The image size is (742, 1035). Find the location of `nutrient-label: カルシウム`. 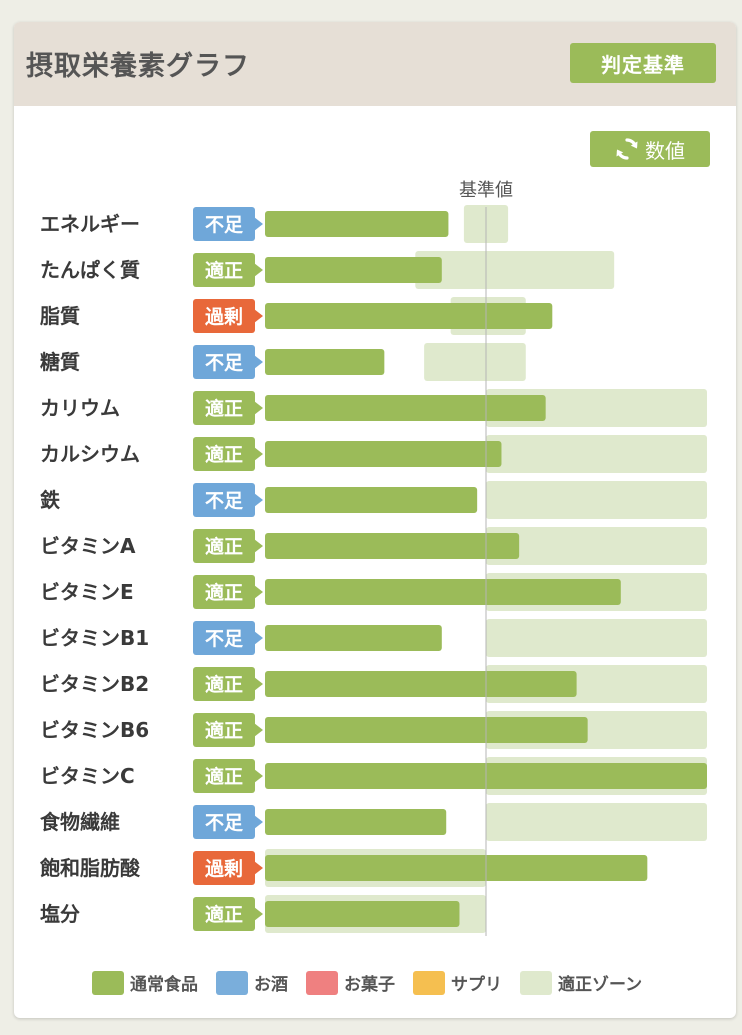

nutrient-label: カルシウム is located at coordinates (90, 454).